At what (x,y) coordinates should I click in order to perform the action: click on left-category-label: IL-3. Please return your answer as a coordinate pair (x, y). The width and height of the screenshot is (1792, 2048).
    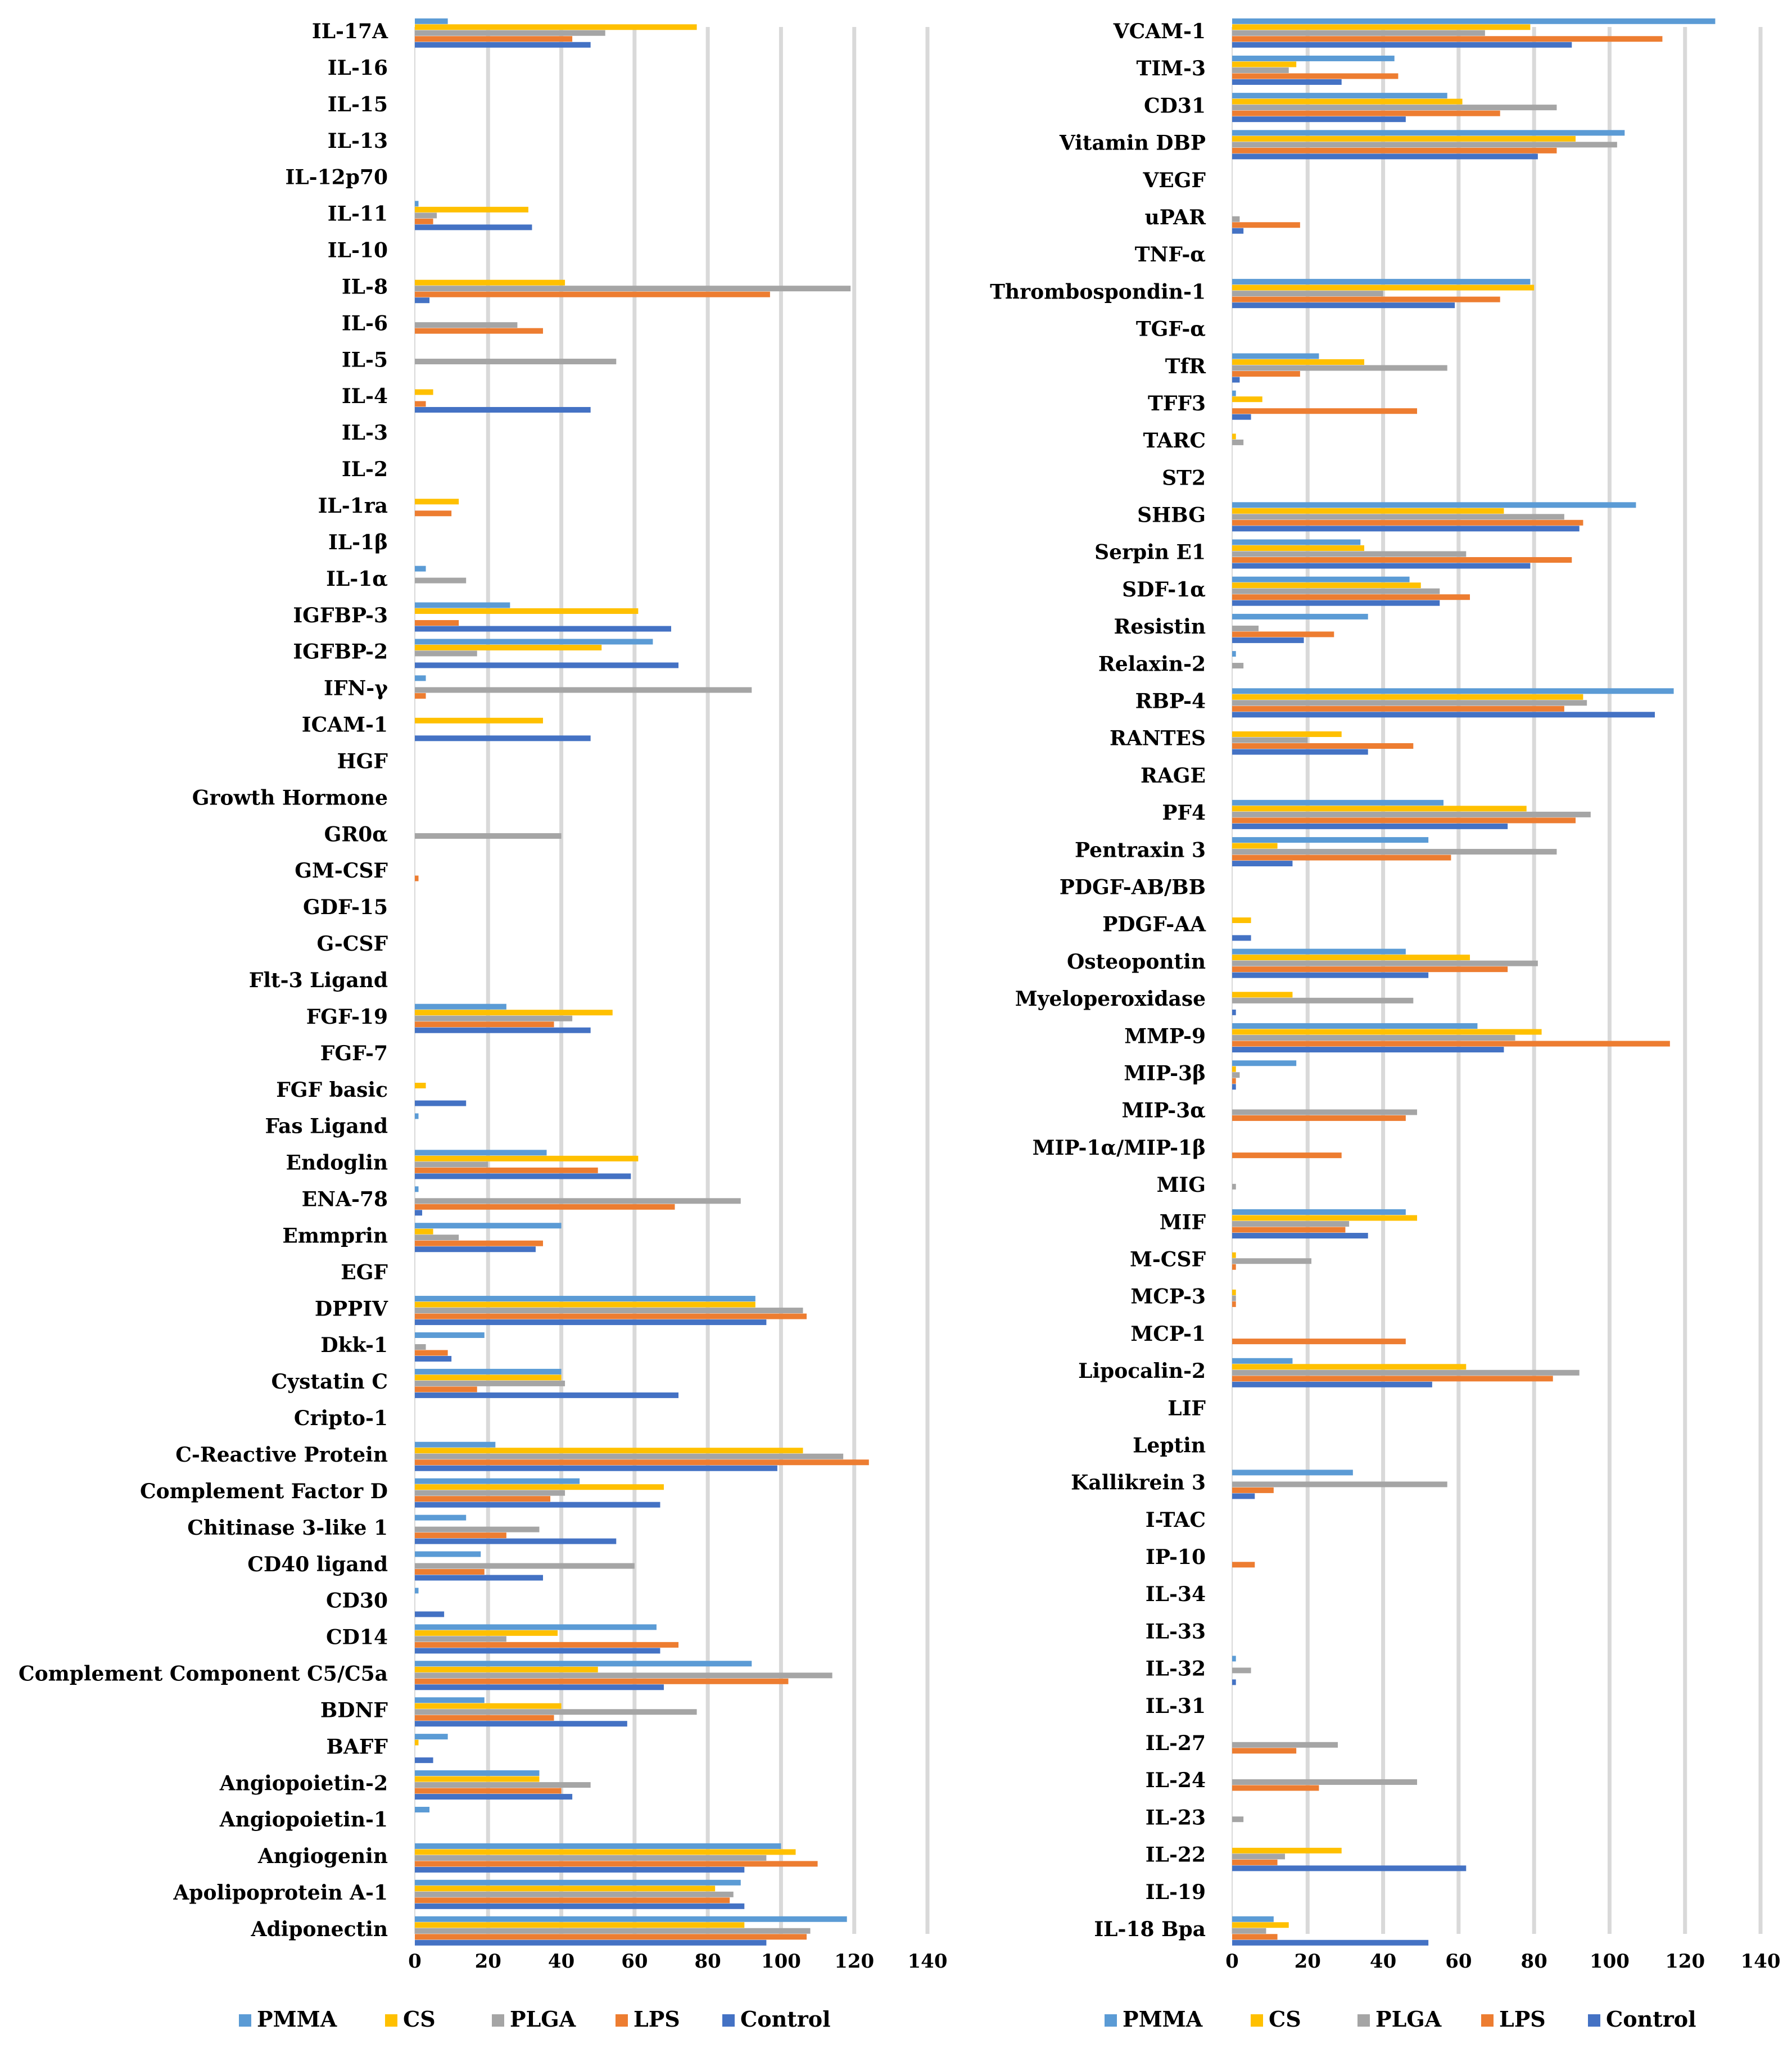
    Looking at the image, I should click on (365, 433).